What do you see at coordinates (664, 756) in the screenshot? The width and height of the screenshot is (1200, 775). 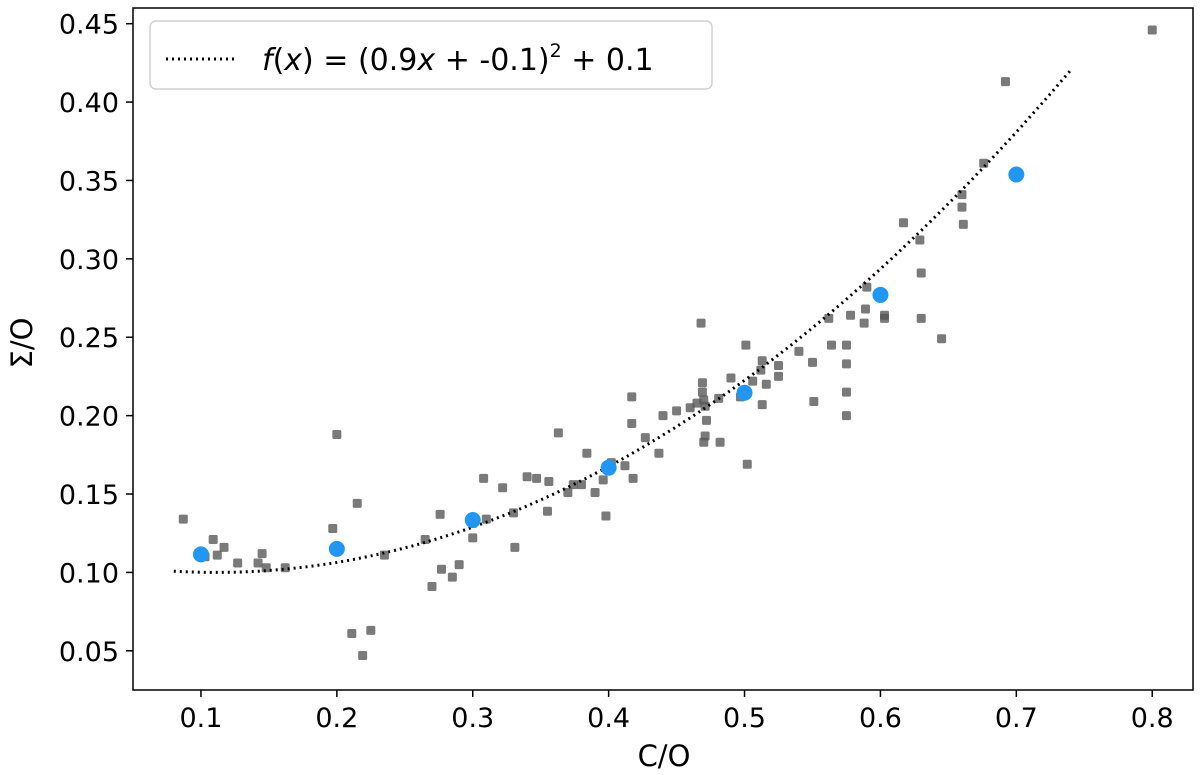 I see `x-axis-label: C/O` at bounding box center [664, 756].